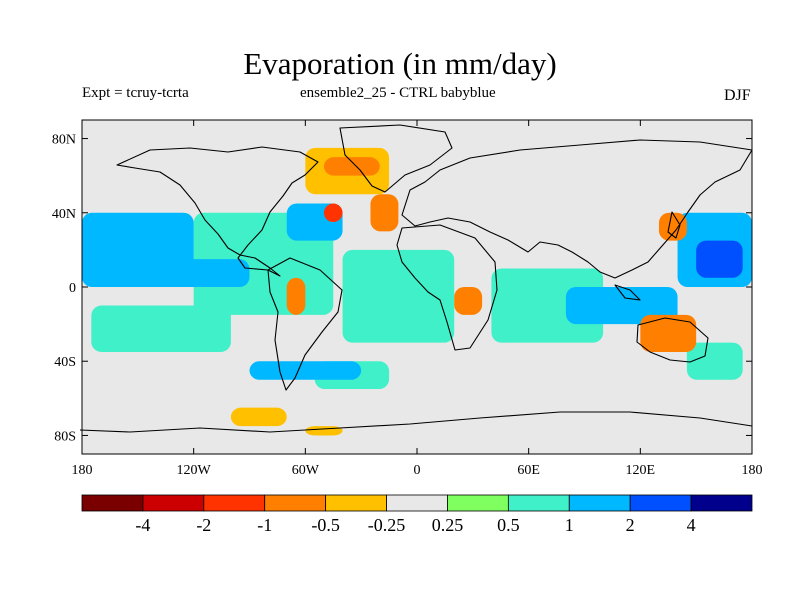 Image resolution: width=800 pixels, height=600 pixels. What do you see at coordinates (142, 525) in the screenshot?
I see `colorbar-label: -4` at bounding box center [142, 525].